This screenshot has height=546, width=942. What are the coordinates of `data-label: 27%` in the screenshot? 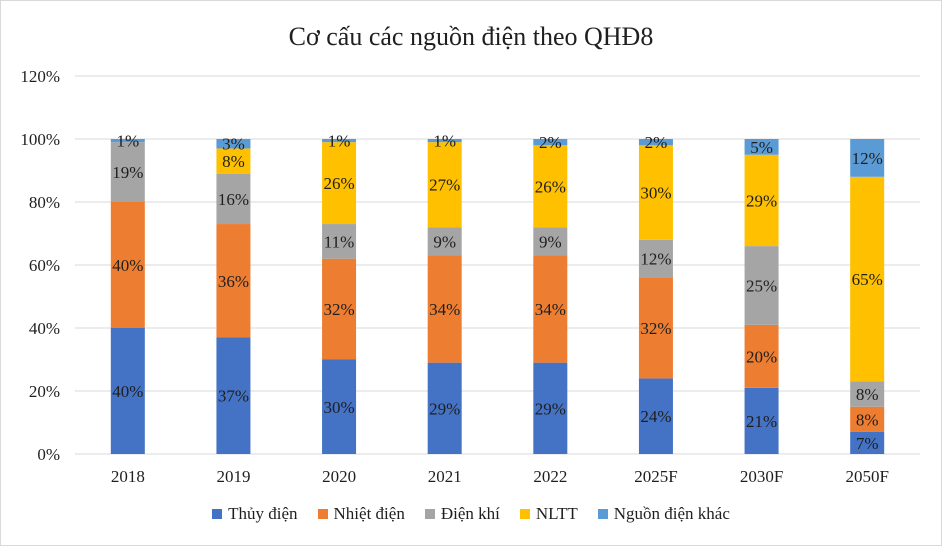 It's located at (444, 185).